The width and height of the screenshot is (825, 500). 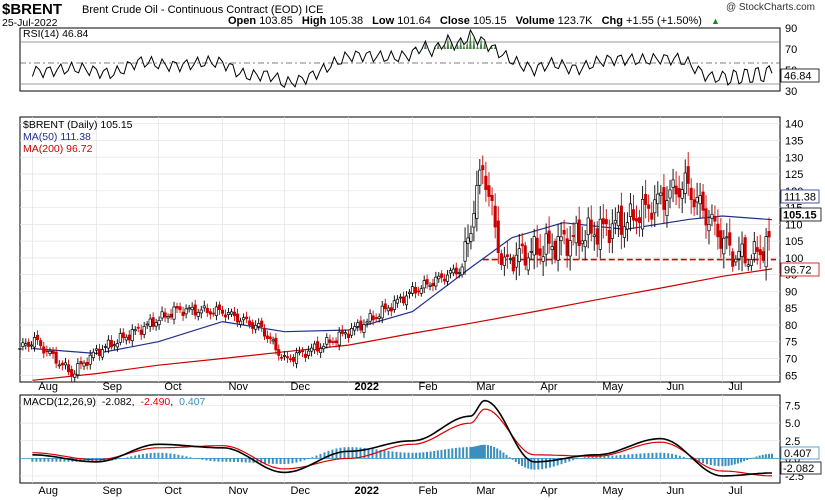 What do you see at coordinates (794, 125) in the screenshot?
I see `price-tick-label: 140` at bounding box center [794, 125].